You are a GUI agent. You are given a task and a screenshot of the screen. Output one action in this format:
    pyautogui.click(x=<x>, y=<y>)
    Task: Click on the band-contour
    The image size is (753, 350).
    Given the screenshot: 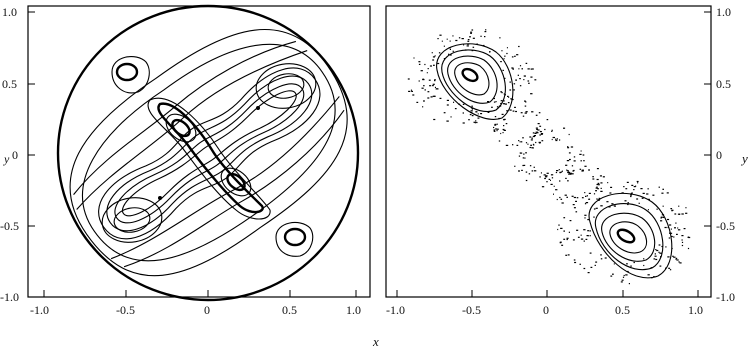 What is the action you would take?
    pyautogui.click(x=192, y=130)
    